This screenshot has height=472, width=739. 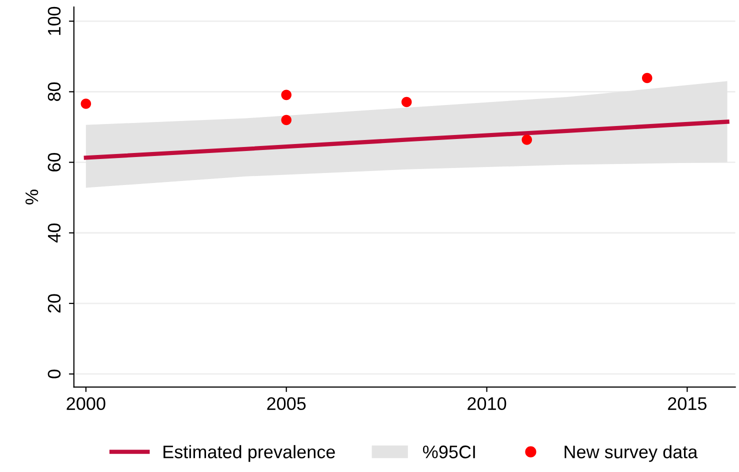 I want to click on y-tick-label: 60, so click(x=54, y=162).